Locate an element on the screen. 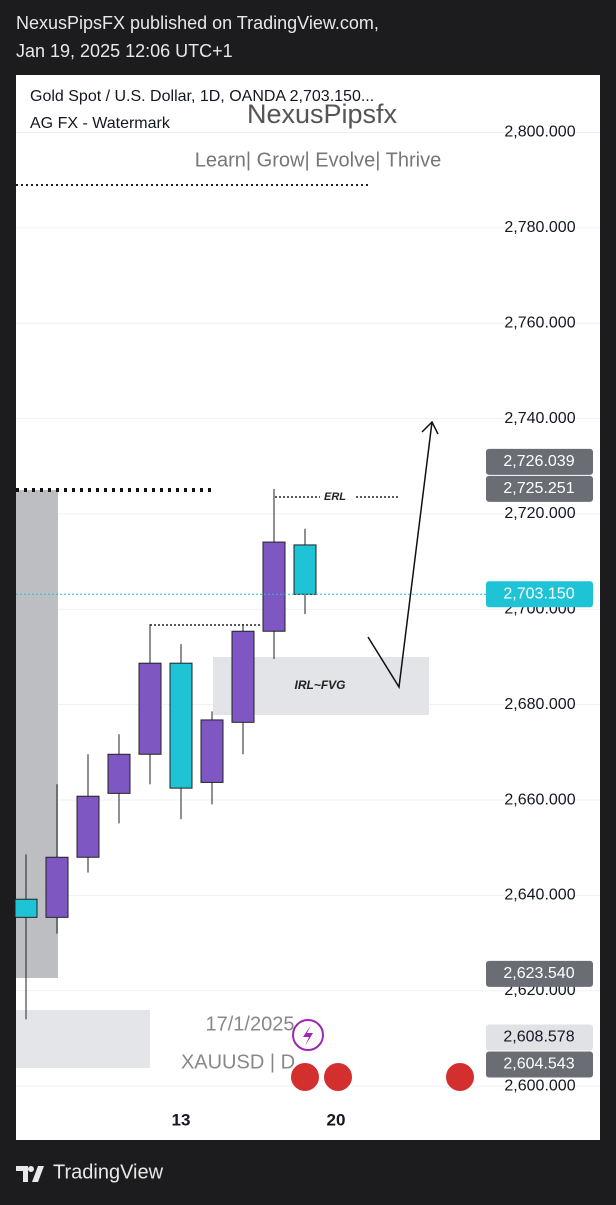 This screenshot has height=1205, width=616. y-tick-label: 2,680.000 is located at coordinates (539, 704).